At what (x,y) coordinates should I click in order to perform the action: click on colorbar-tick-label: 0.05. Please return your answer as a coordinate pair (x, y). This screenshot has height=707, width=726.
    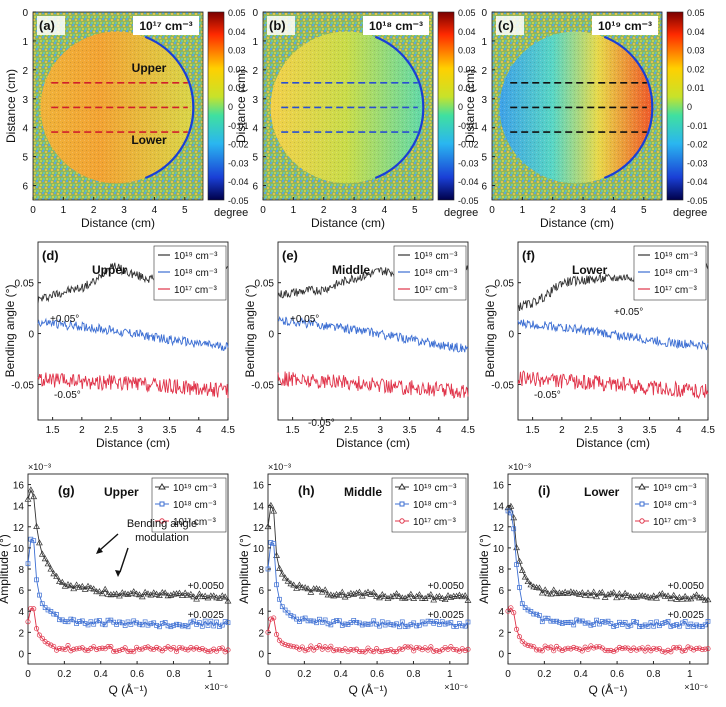
    Looking at the image, I should click on (467, 13).